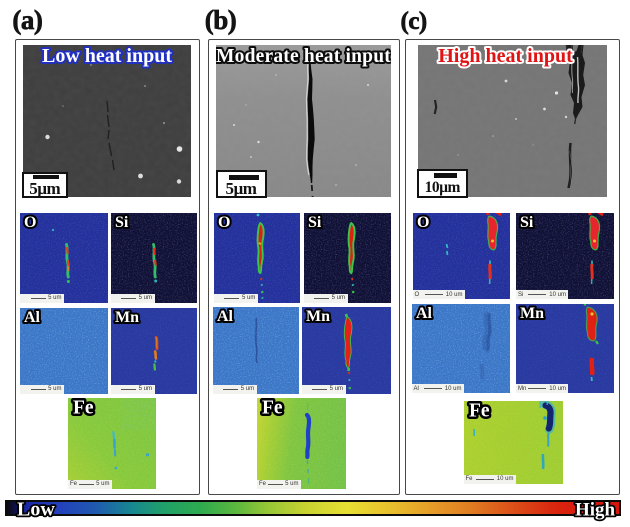  What do you see at coordinates (595, 510) in the screenshot?
I see `svg-text: High` at bounding box center [595, 510].